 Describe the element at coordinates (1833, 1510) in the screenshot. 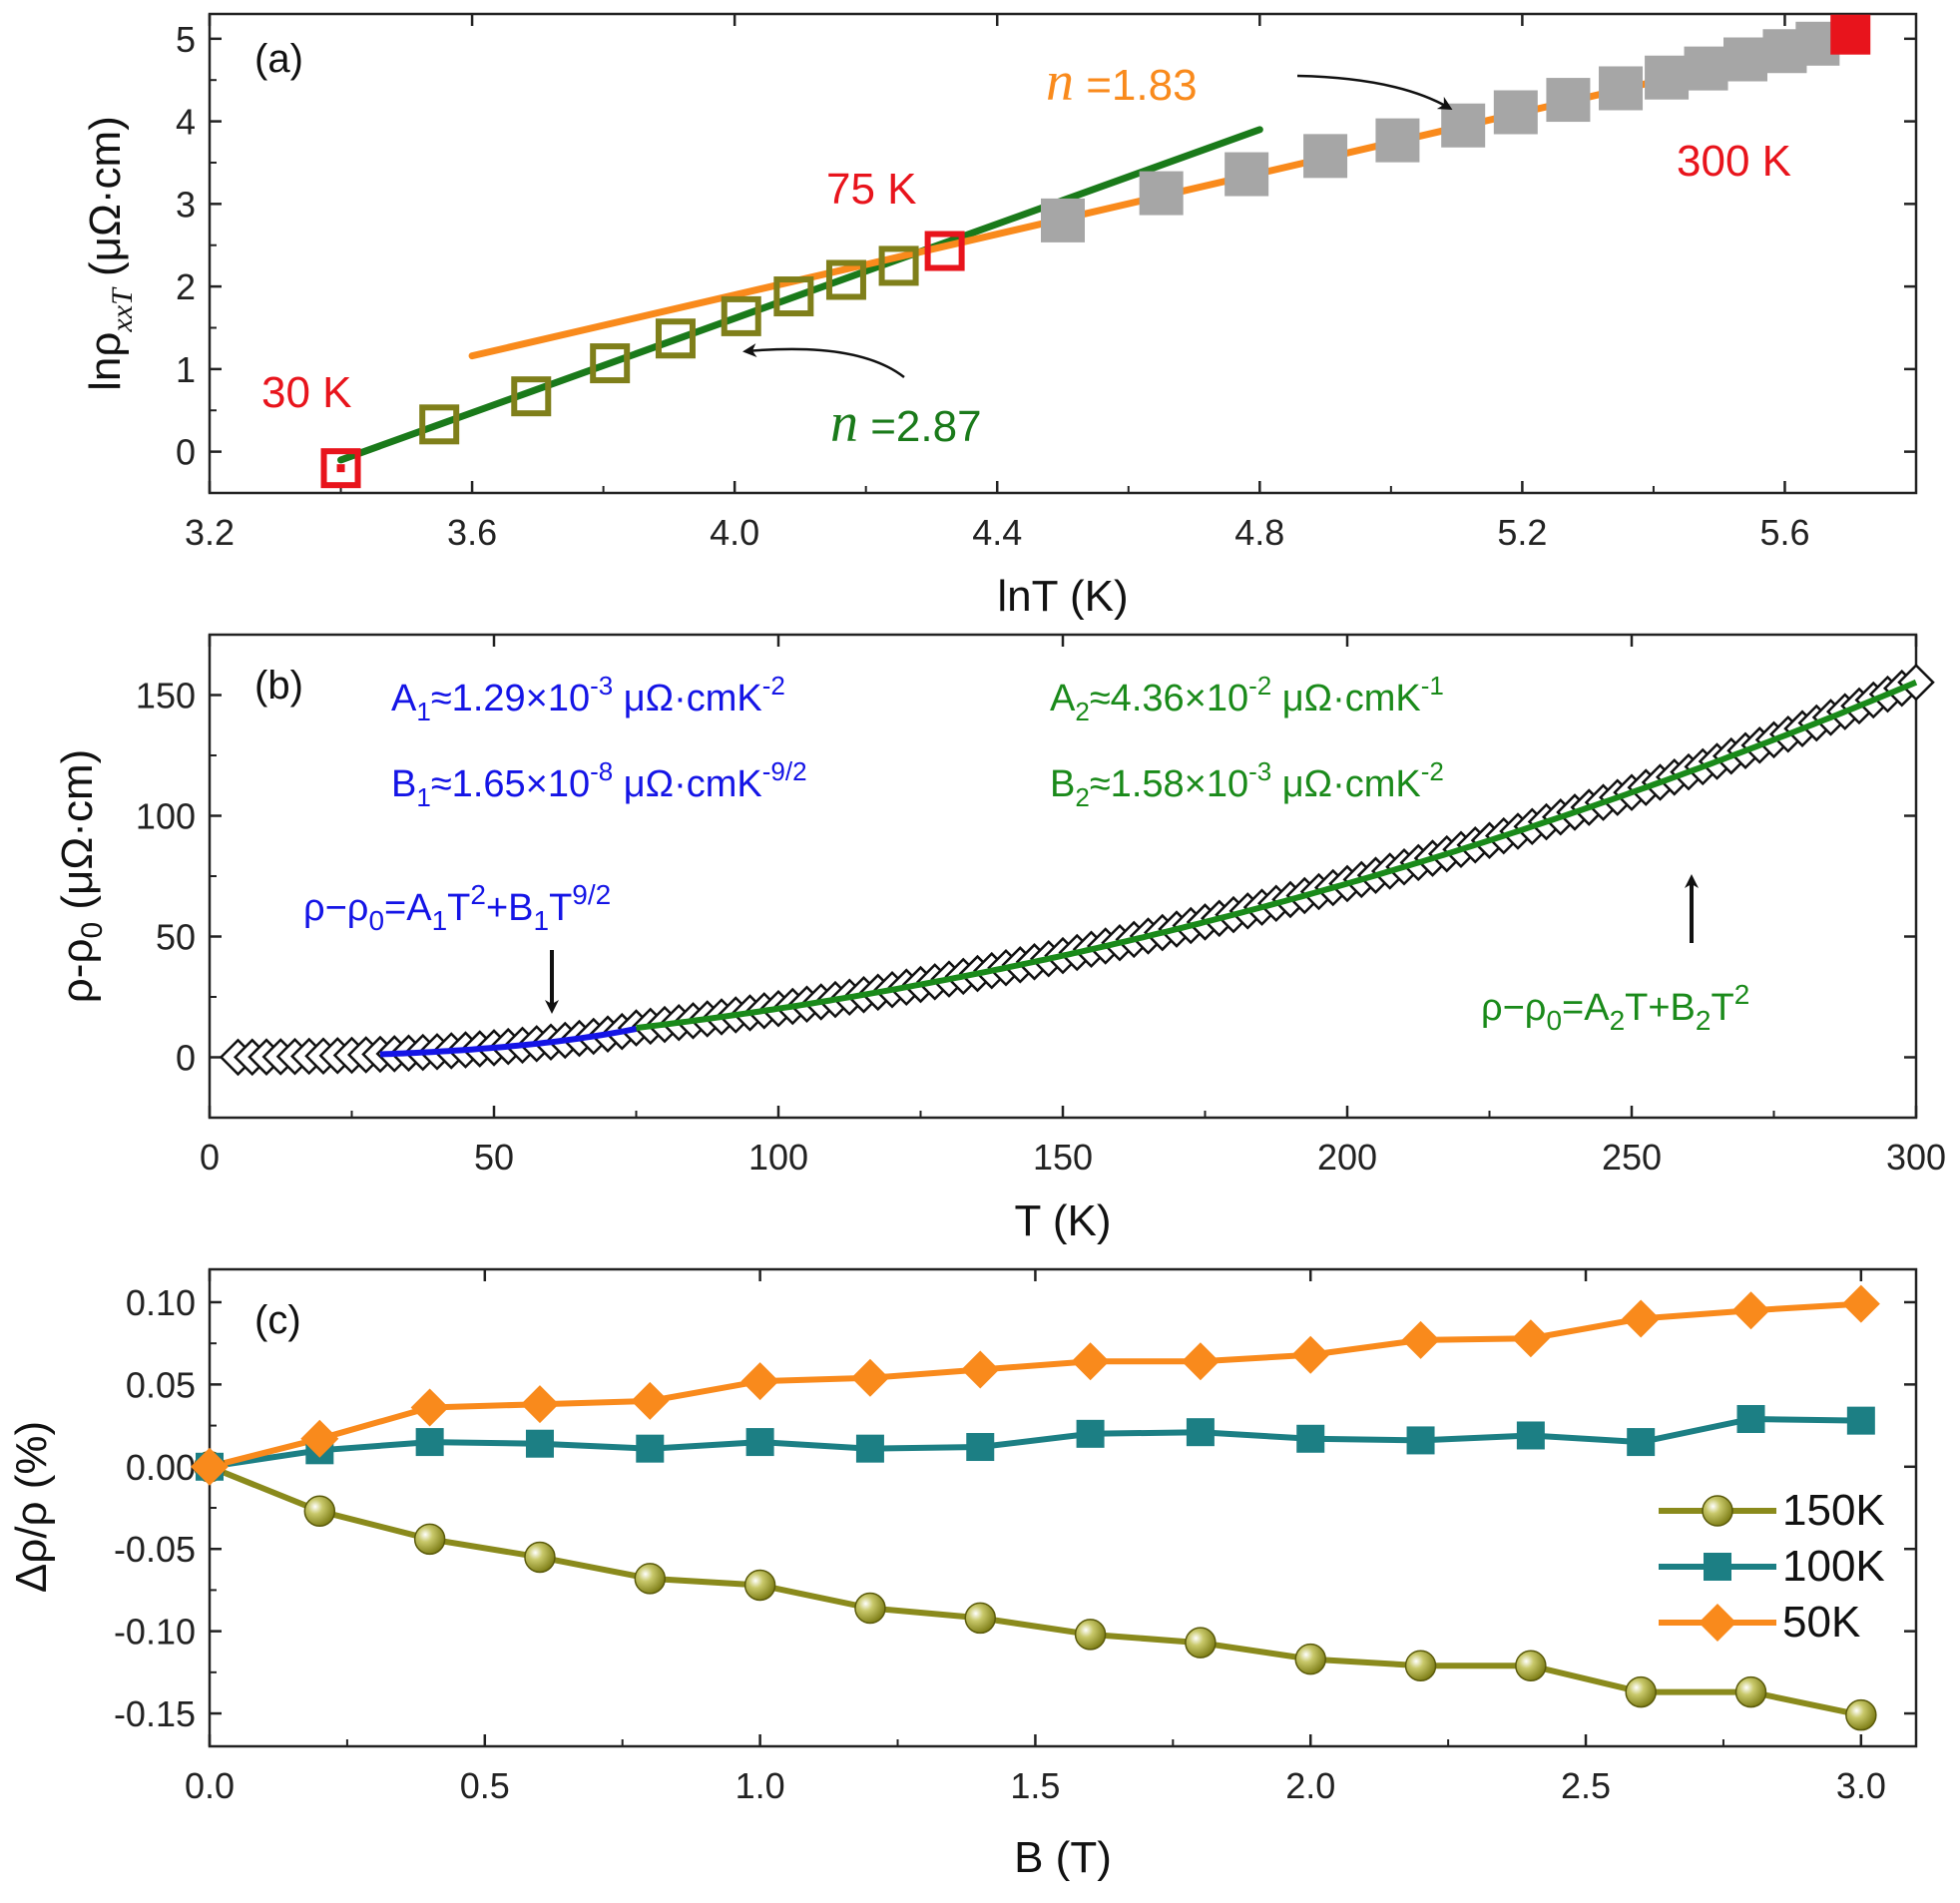

I see `legend-label-150k: 150K` at that location.